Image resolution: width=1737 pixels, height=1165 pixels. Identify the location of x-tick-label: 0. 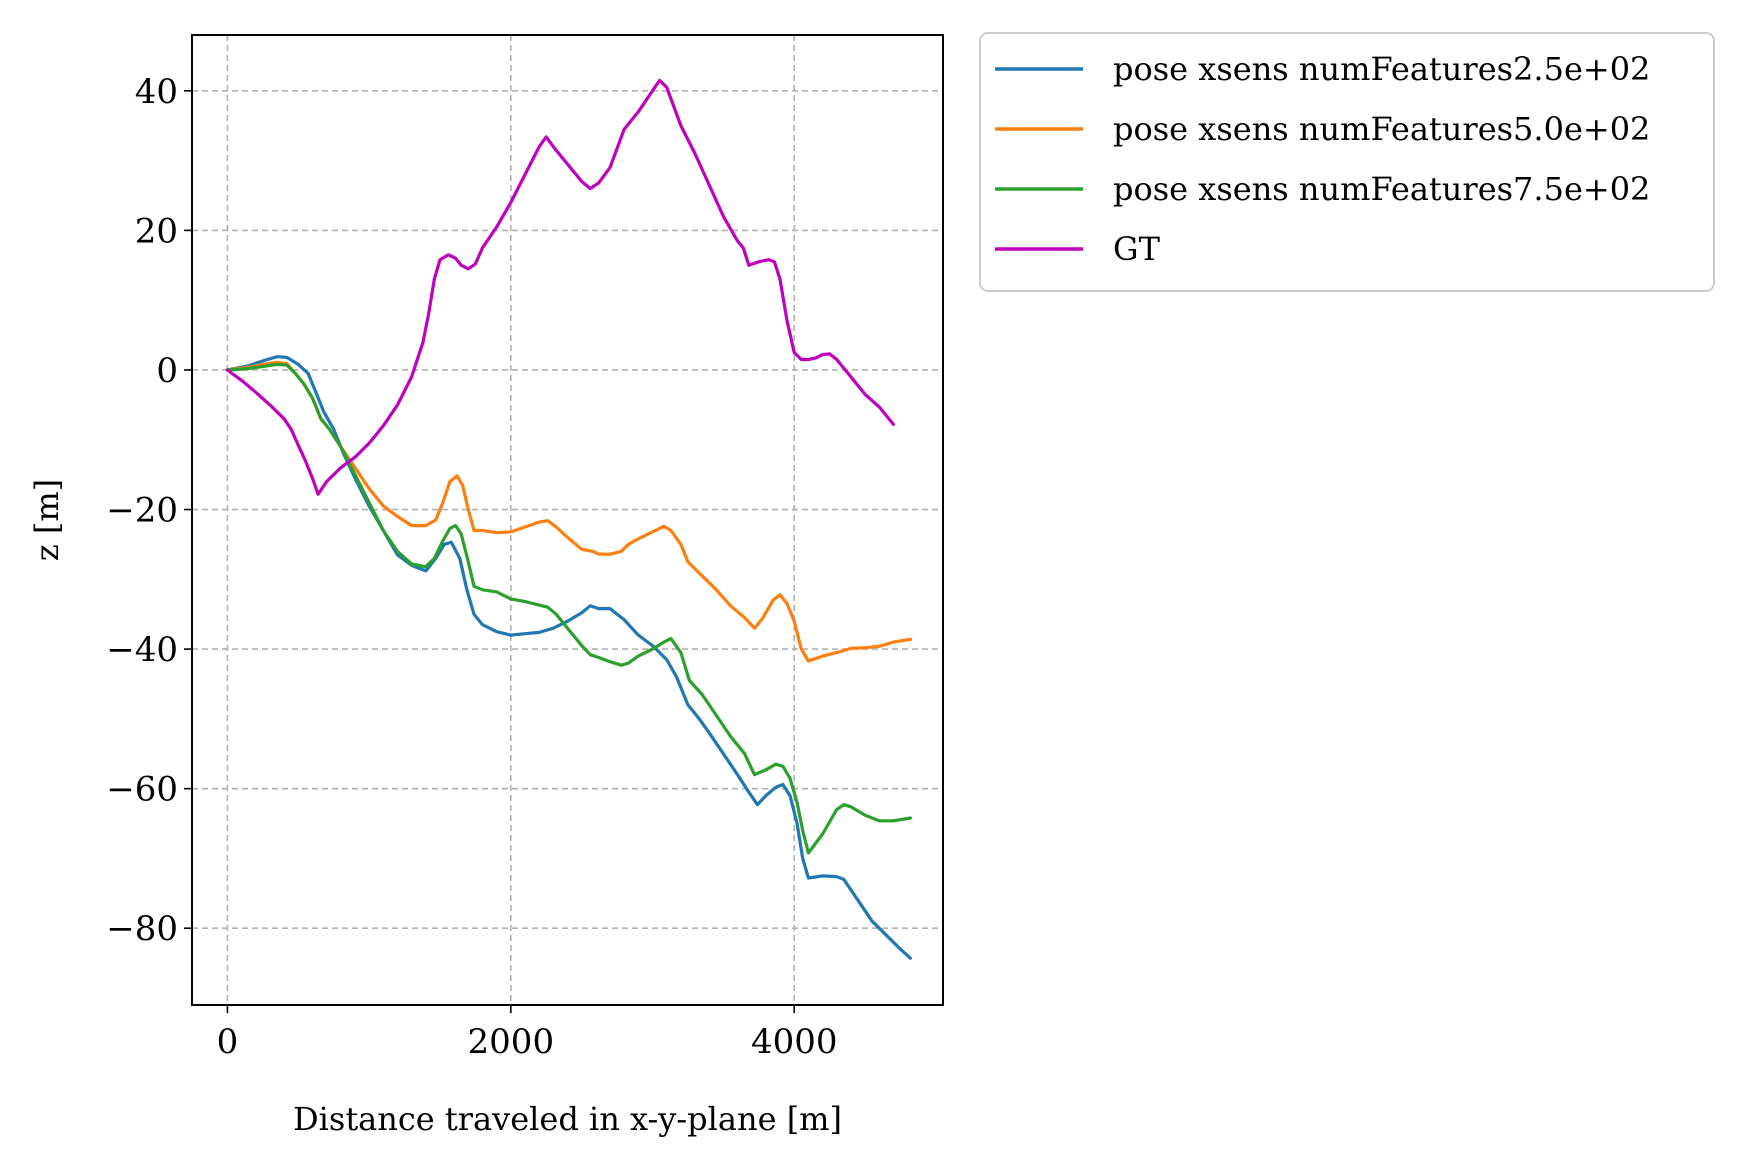
(228, 1042).